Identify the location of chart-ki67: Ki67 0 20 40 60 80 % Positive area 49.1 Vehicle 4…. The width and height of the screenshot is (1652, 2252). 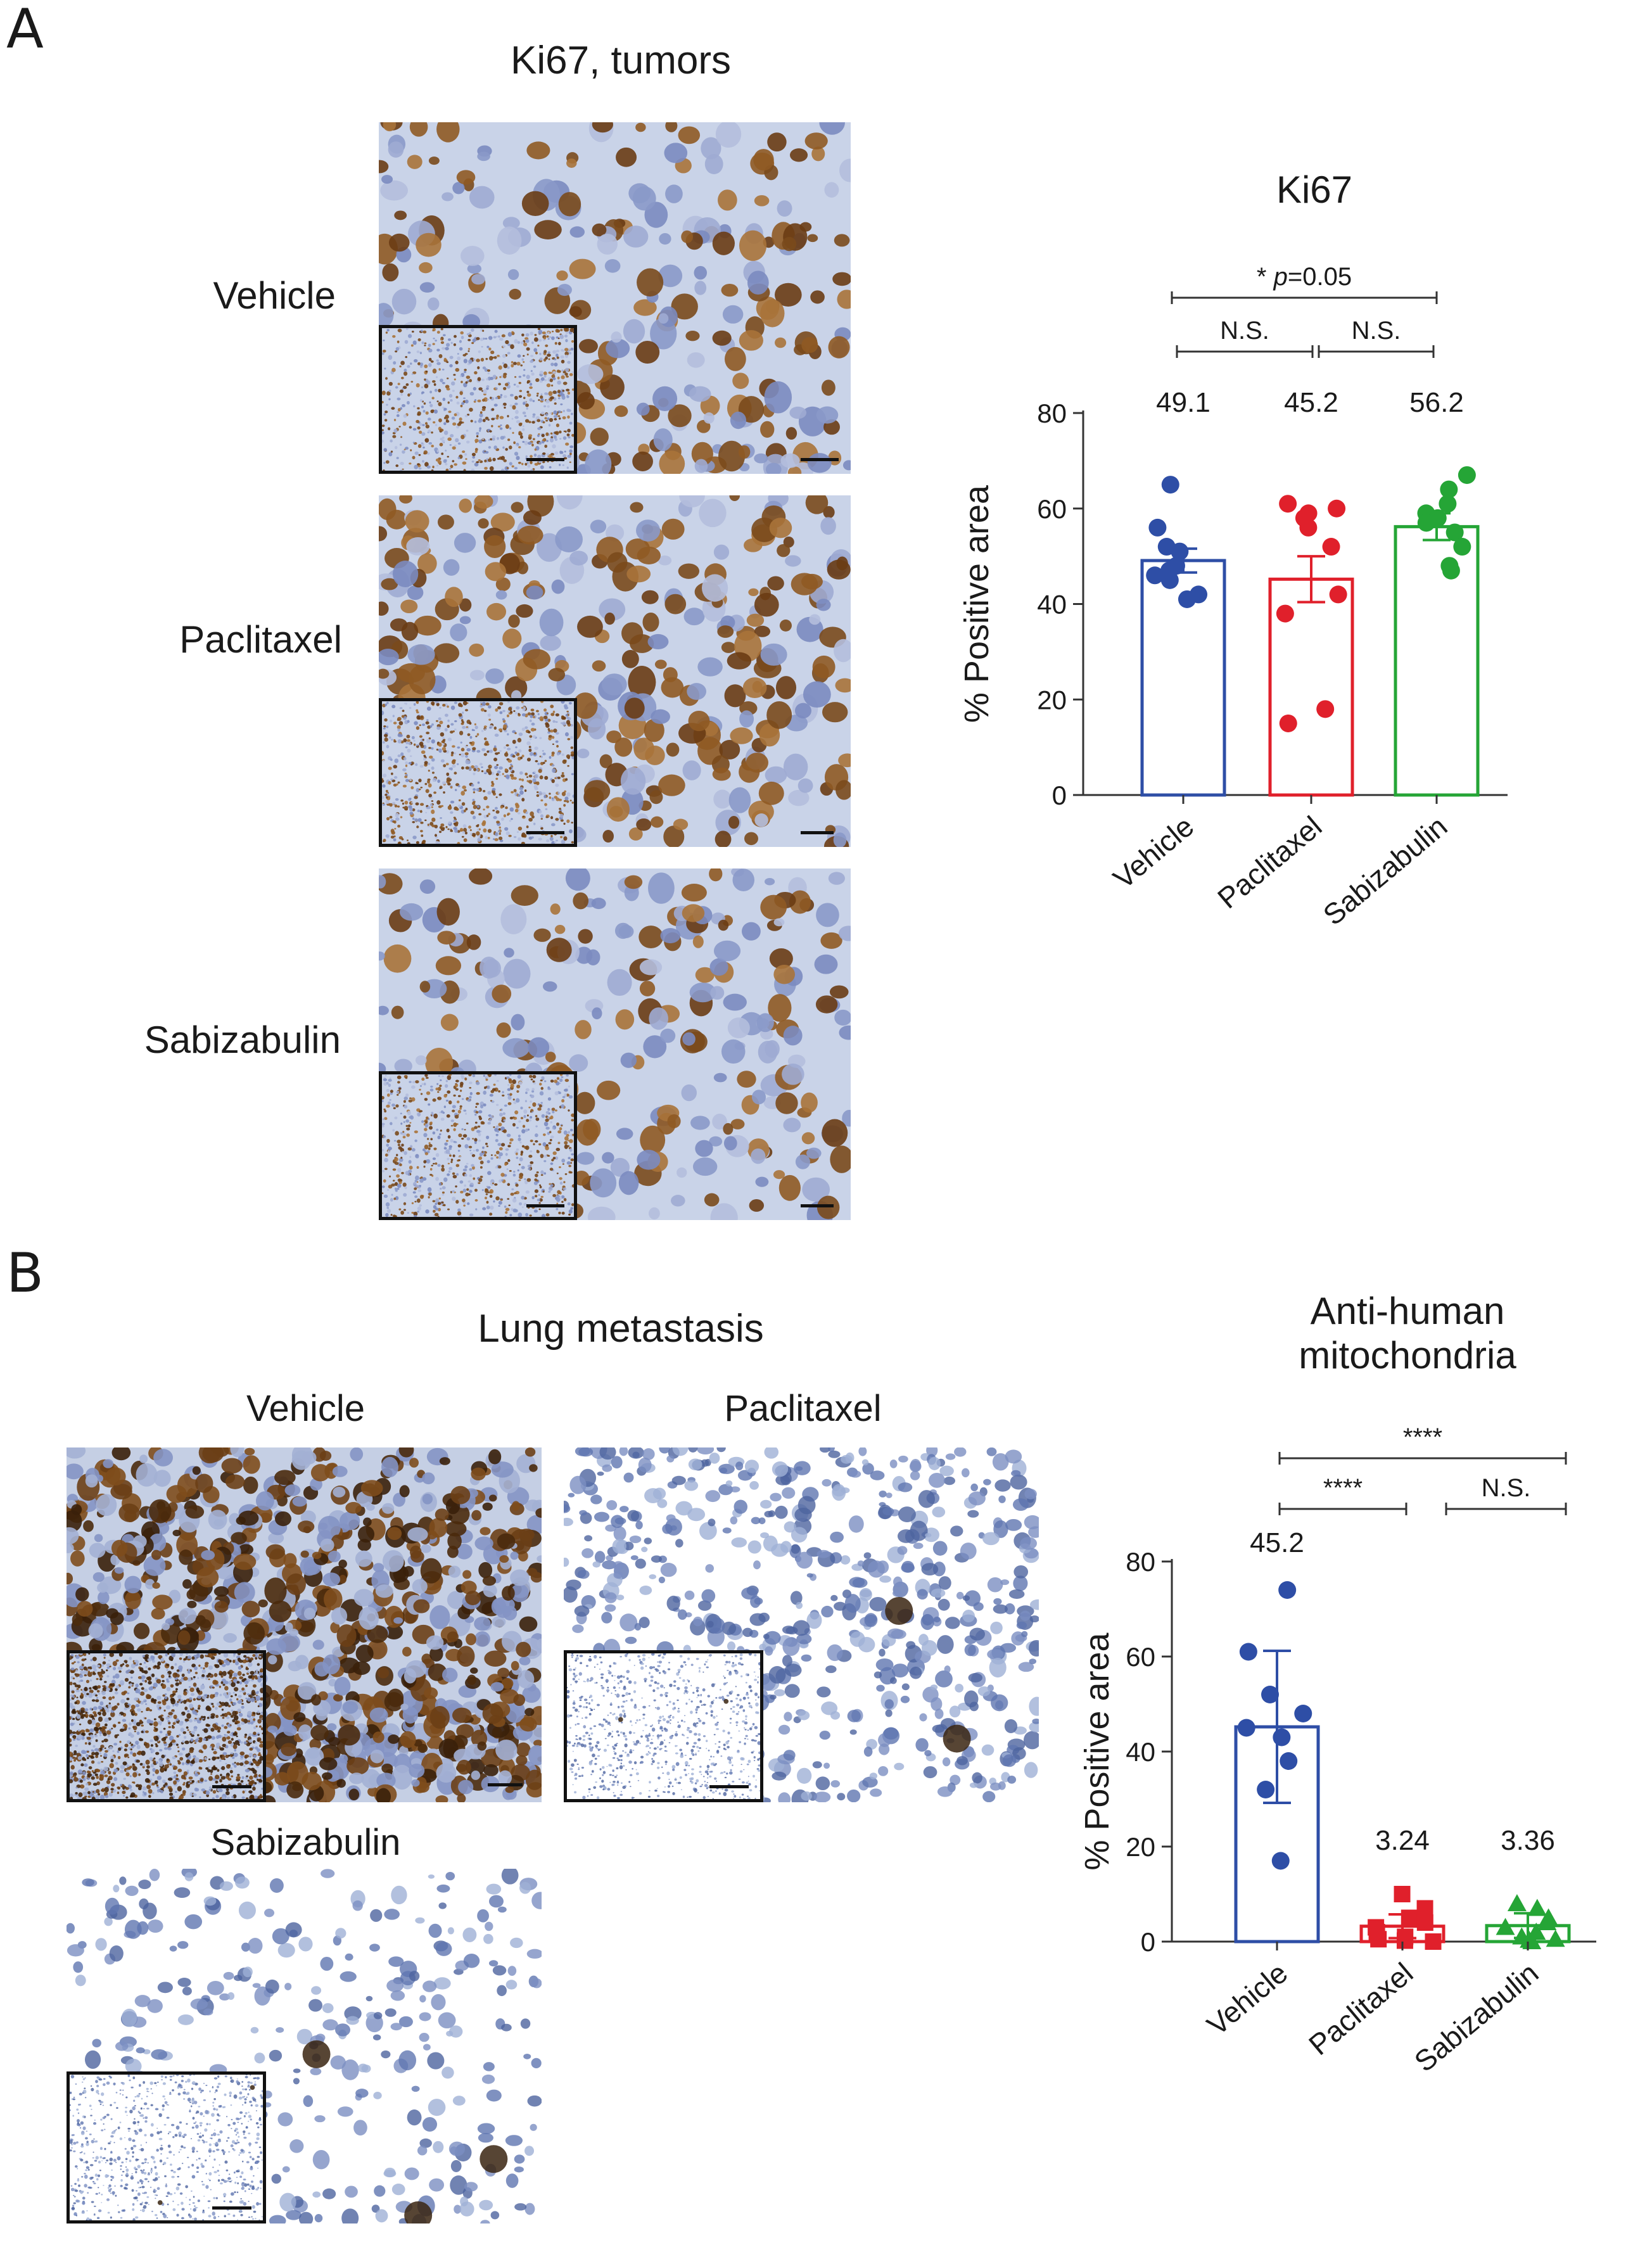
(1241, 577).